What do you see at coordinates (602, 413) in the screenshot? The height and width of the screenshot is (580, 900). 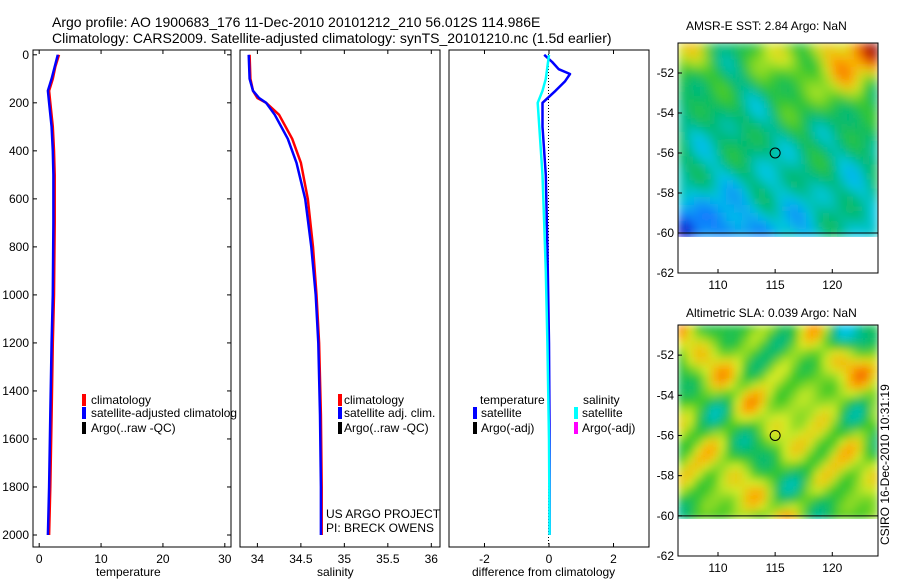 I see `legend-label-sal-satellite: satellite` at bounding box center [602, 413].